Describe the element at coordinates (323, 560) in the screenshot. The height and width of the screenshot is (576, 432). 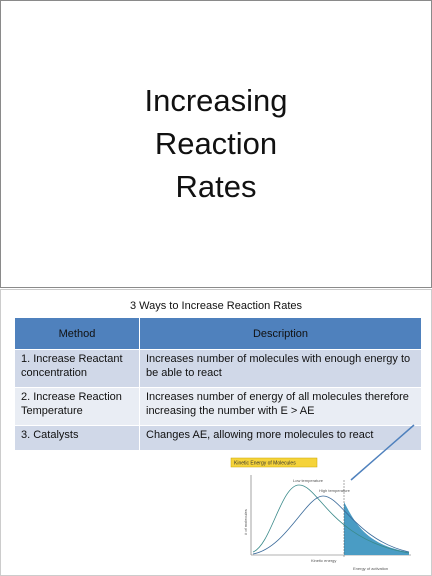
I see `x-axis-label: Kinetic energy` at that location.